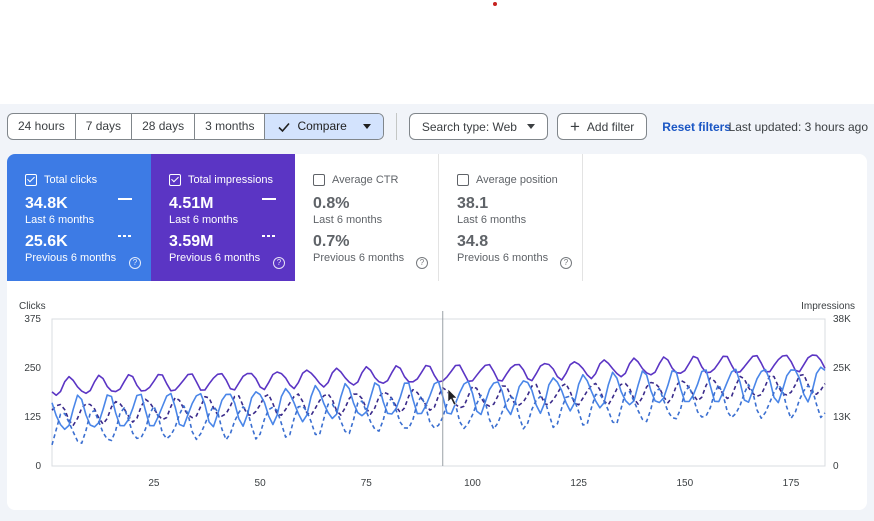 The height and width of the screenshot is (521, 874). I want to click on x-tick-label: 100, so click(472, 483).